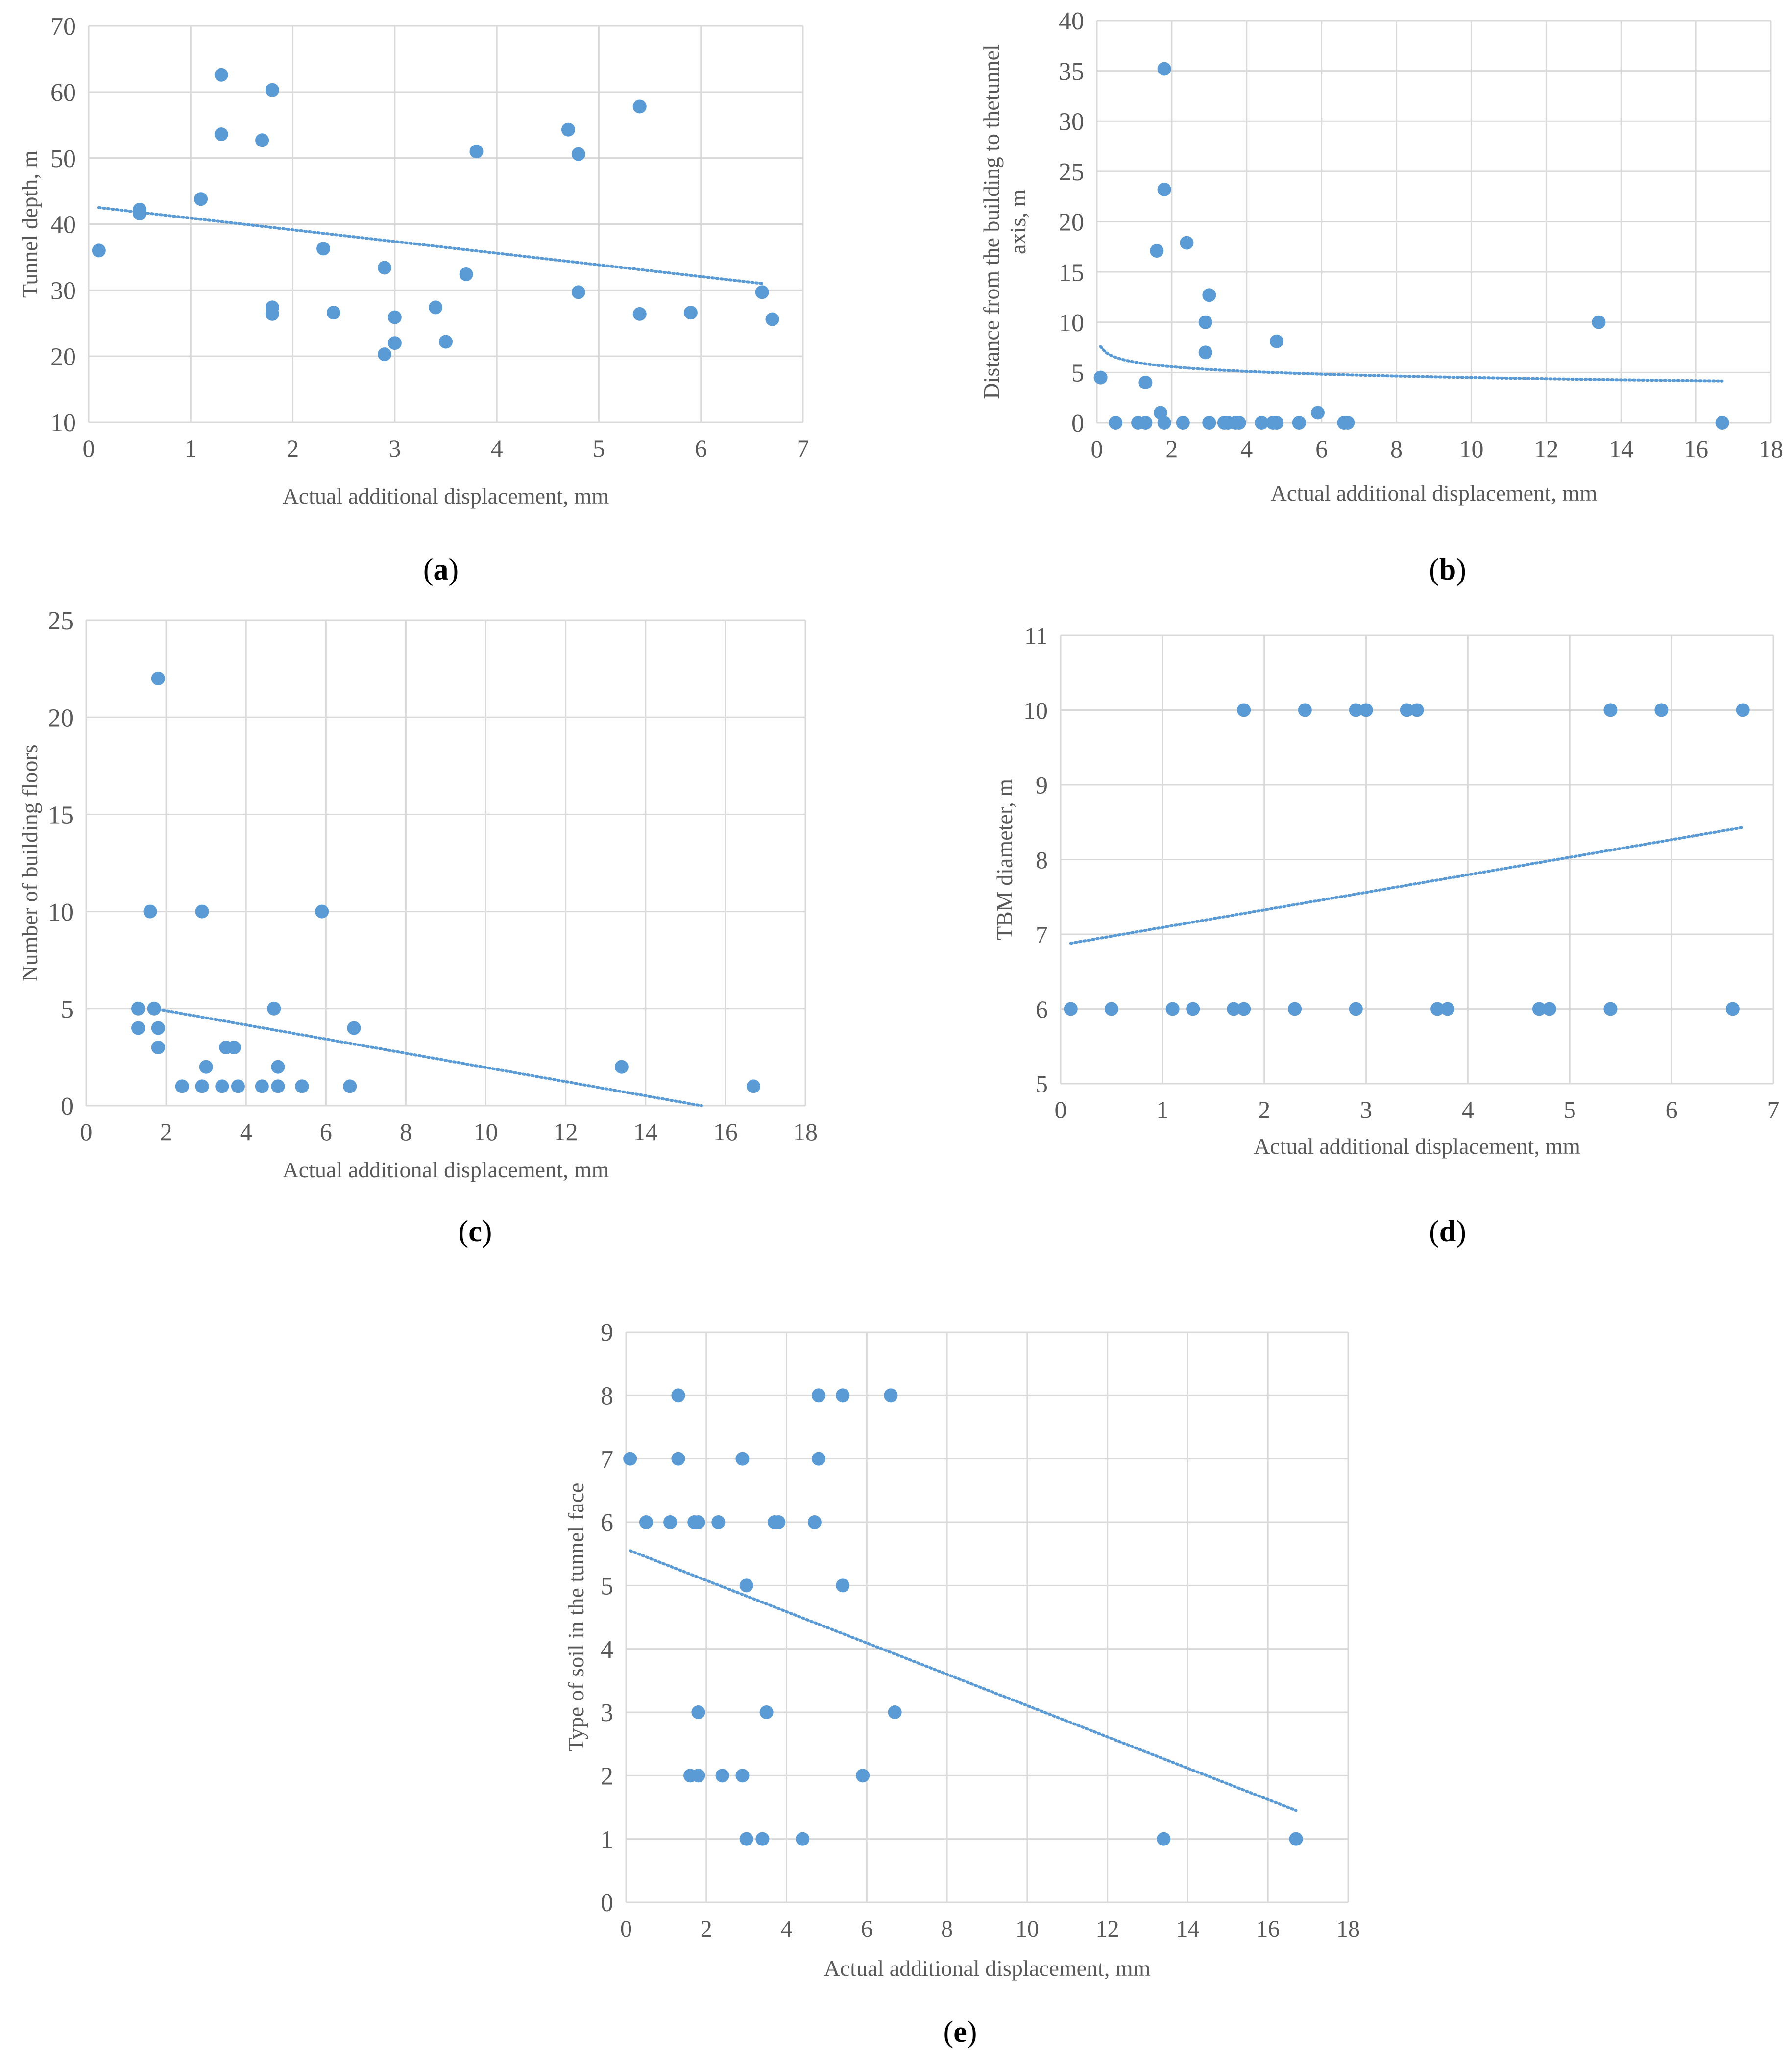 This screenshot has width=1792, height=2063. What do you see at coordinates (566, 1131) in the screenshot?
I see `x-tick-label: 12` at bounding box center [566, 1131].